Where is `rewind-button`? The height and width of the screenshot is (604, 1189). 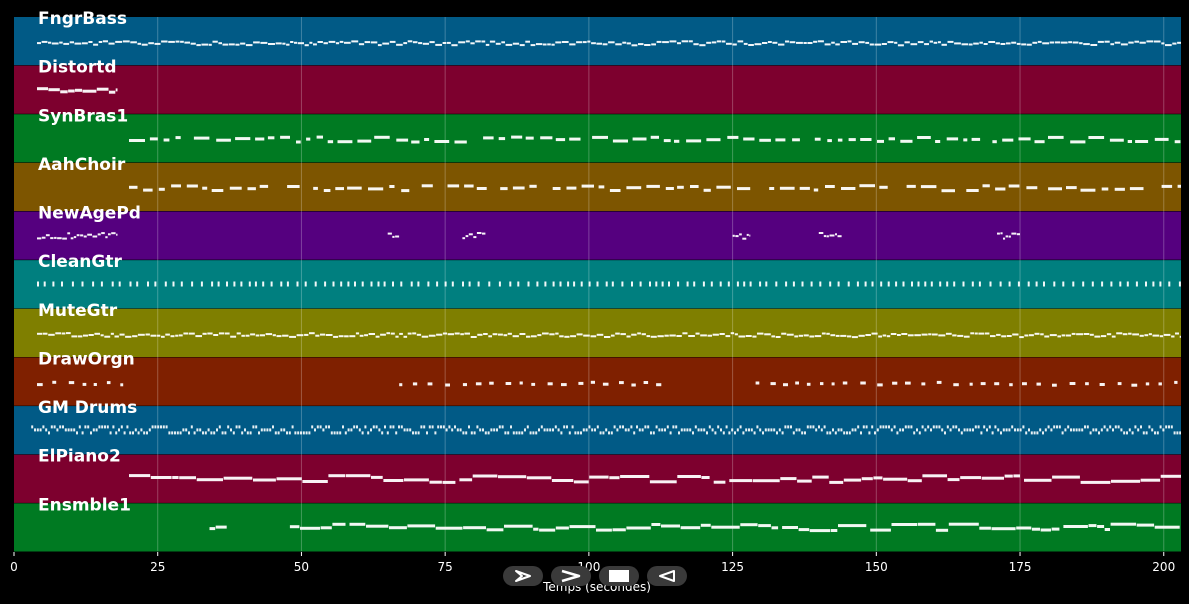 rewind-button is located at coordinates (667, 576).